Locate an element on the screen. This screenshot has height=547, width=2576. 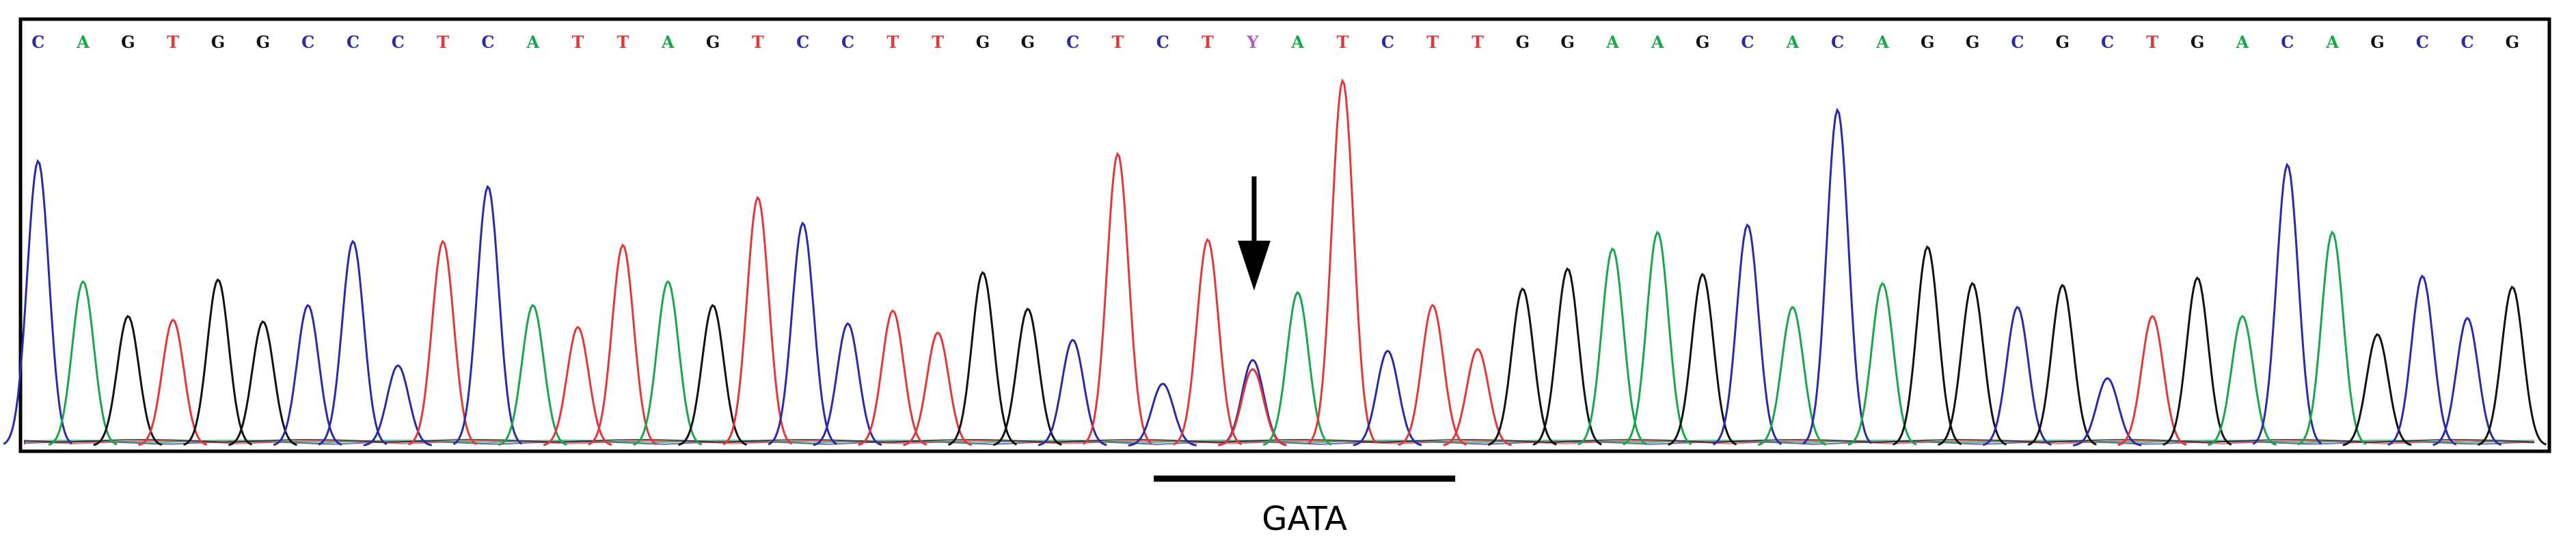
annotations: GATA is located at coordinates (1305, 357).